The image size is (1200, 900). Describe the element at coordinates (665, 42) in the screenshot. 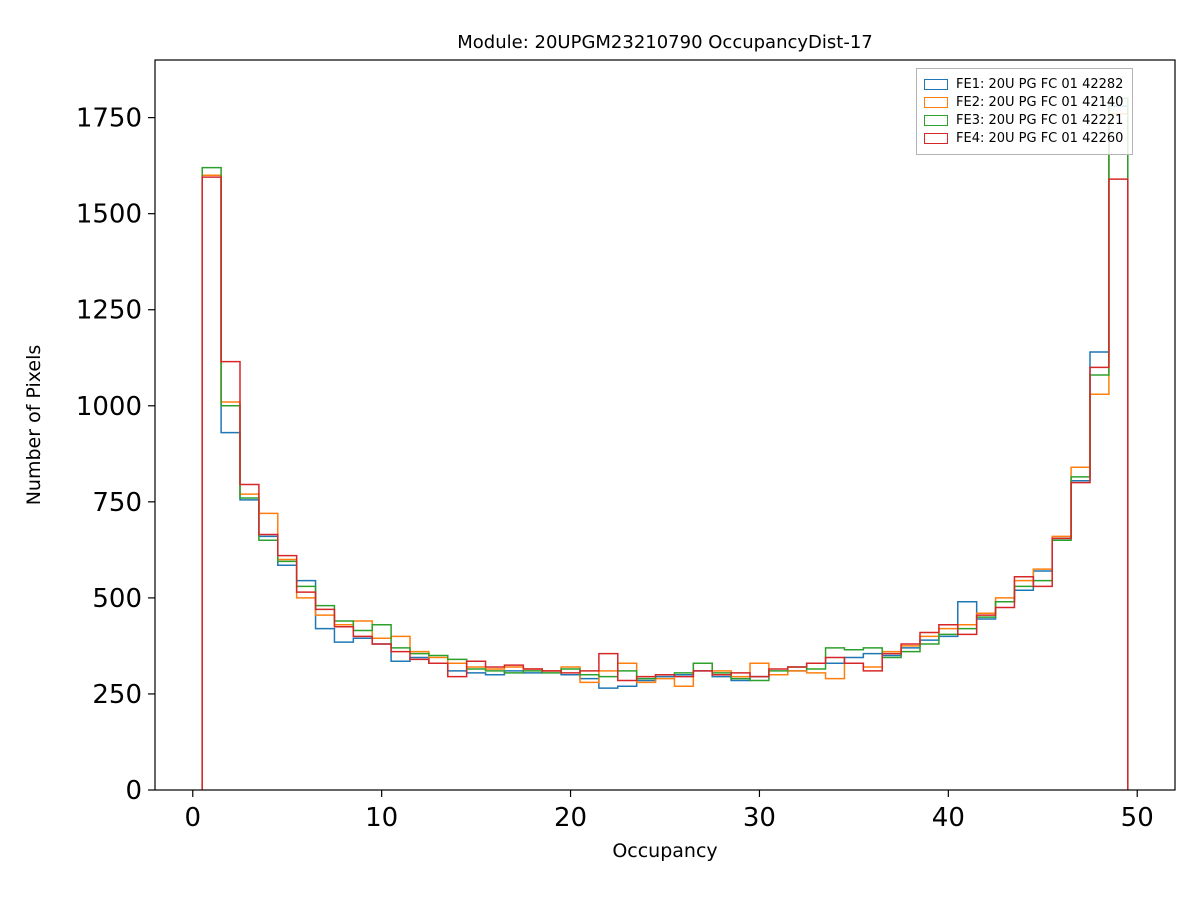

I see `chart-title: Module: 20UPGM23210790 OccupancyDist-17` at that location.